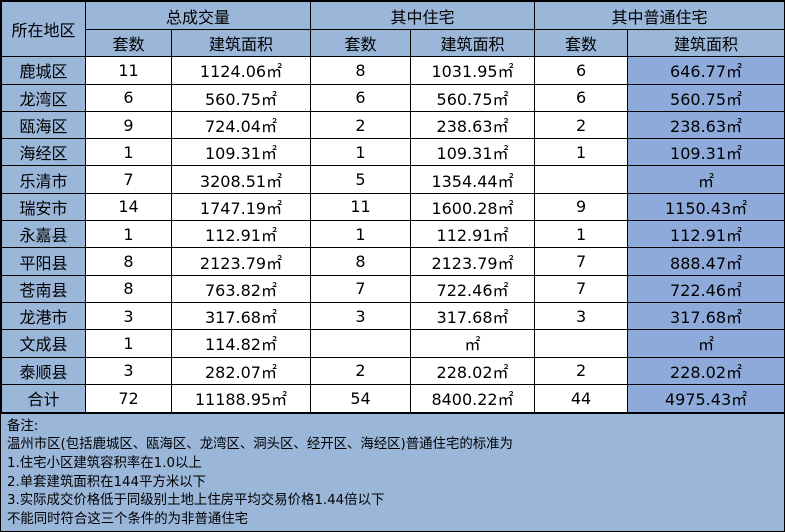 The image size is (785, 532). What do you see at coordinates (128, 125) in the screenshot?
I see `cell-total-sets: 9` at bounding box center [128, 125].